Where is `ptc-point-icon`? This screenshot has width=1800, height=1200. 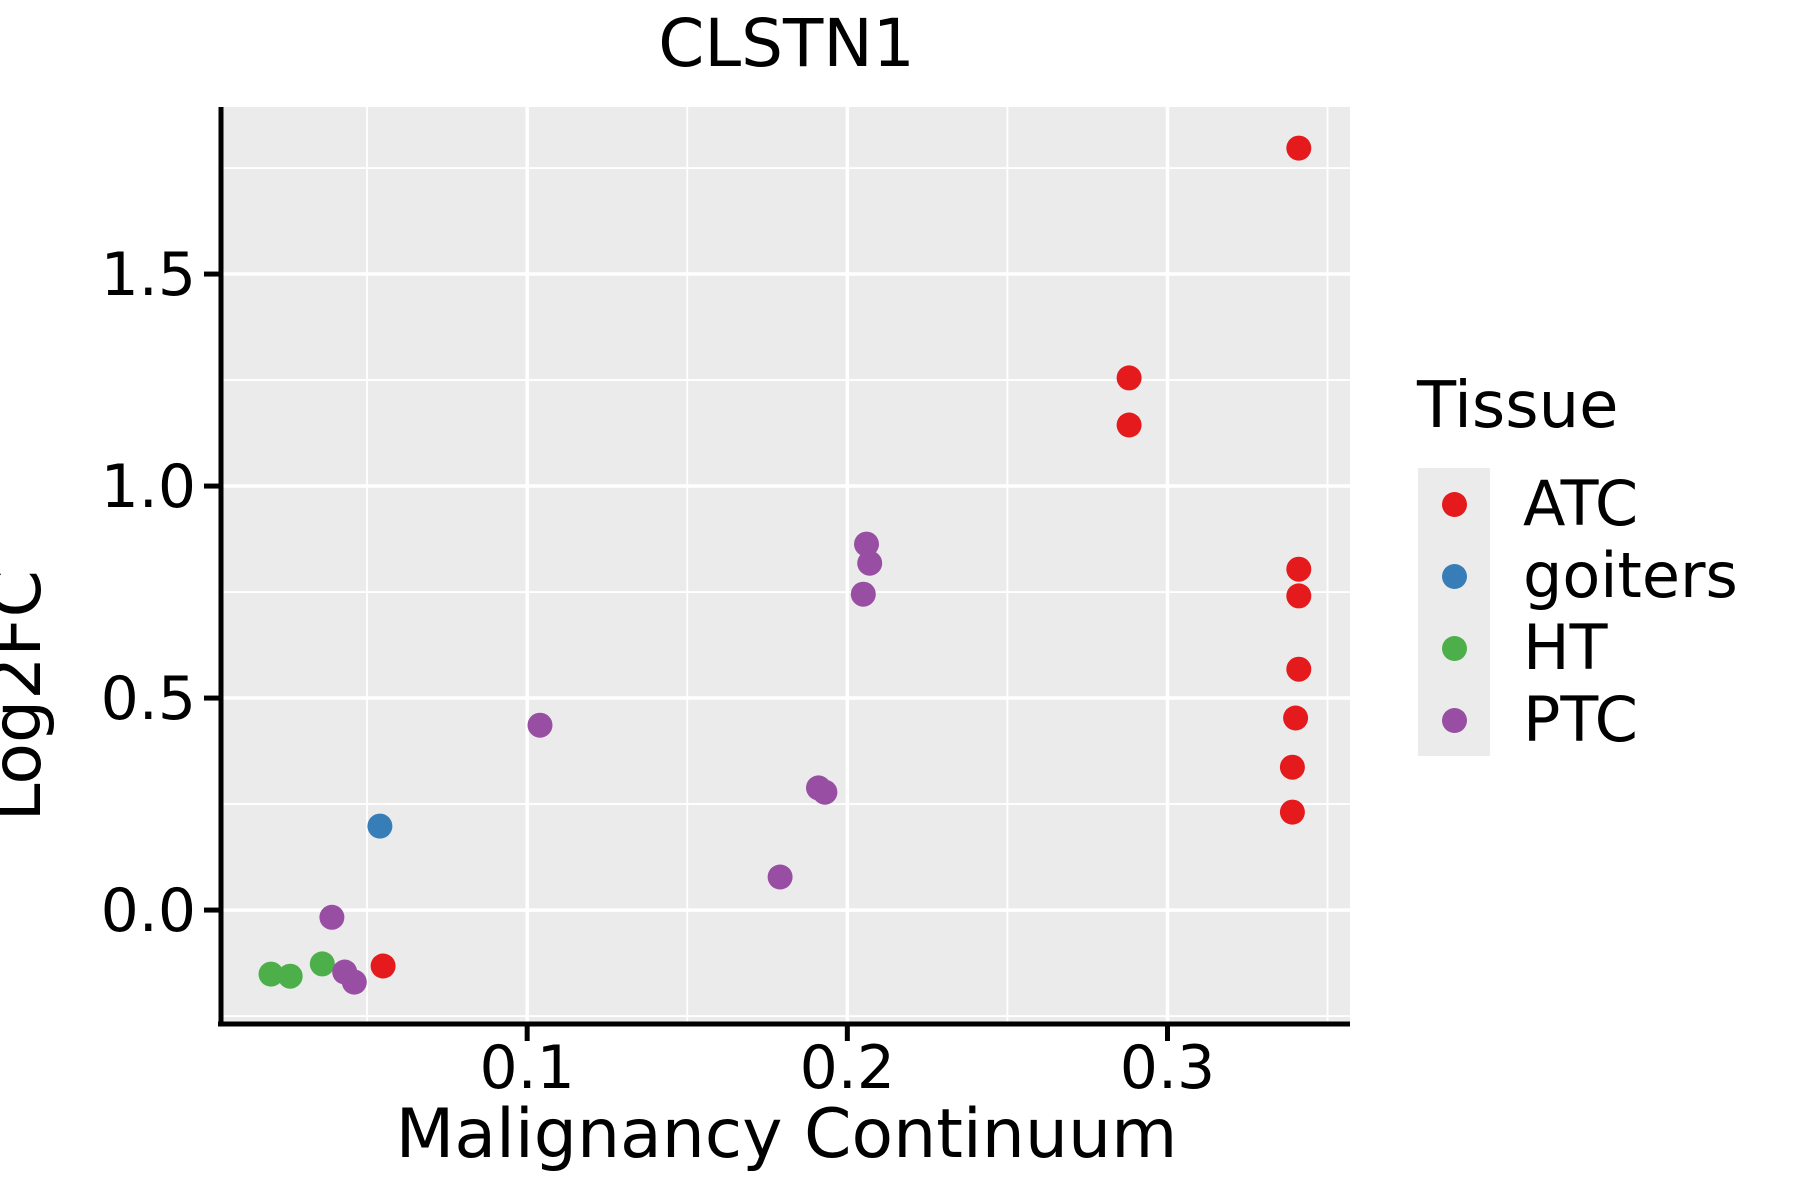 ptc-point-icon is located at coordinates (1454, 720).